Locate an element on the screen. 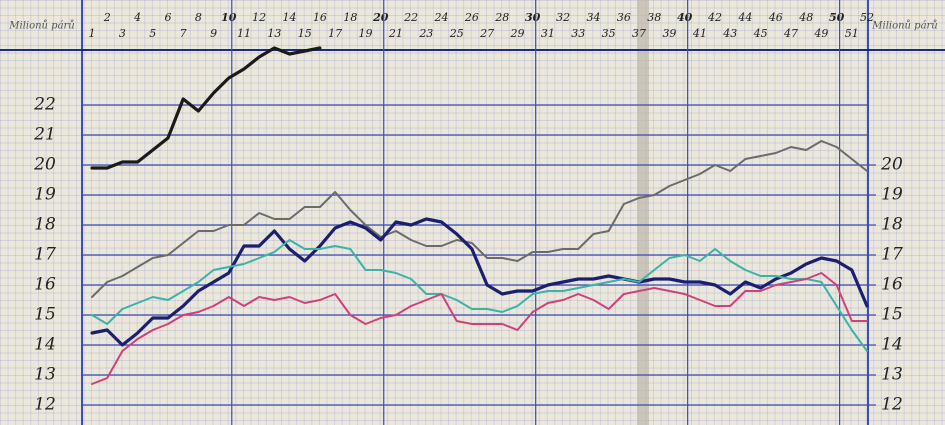 This screenshot has width=945, height=425. x-tick-label: 6 is located at coordinates (167, 17).